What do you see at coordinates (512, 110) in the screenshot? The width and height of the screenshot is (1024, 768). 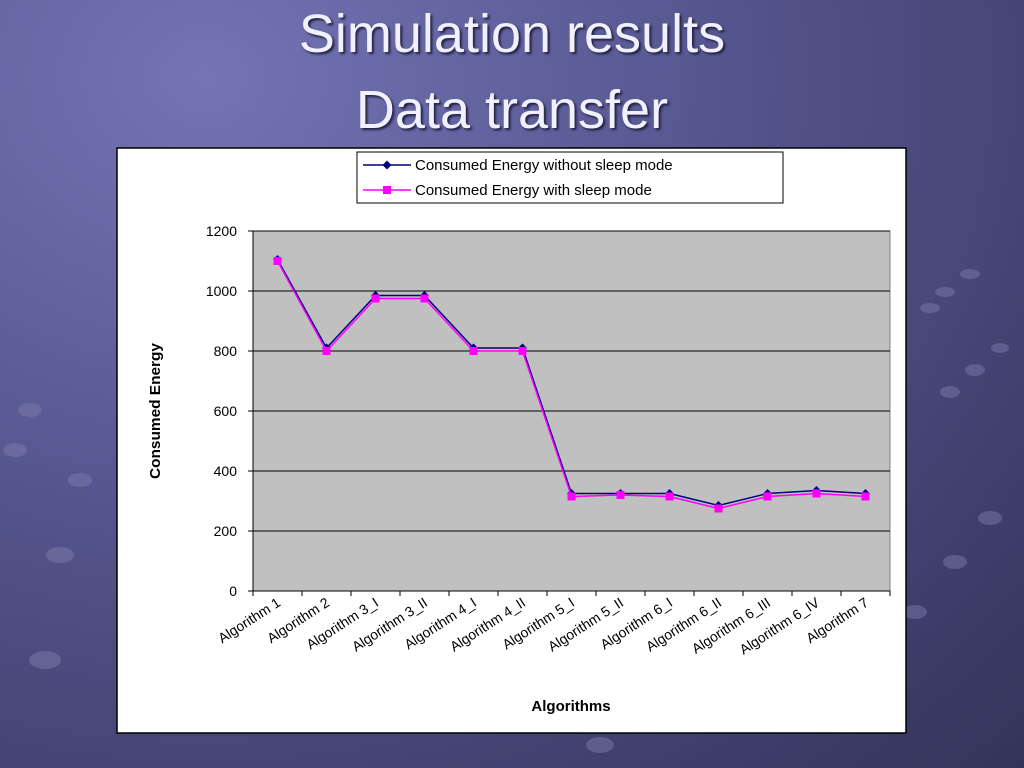 I see `slide-title: Data transfer` at bounding box center [512, 110].